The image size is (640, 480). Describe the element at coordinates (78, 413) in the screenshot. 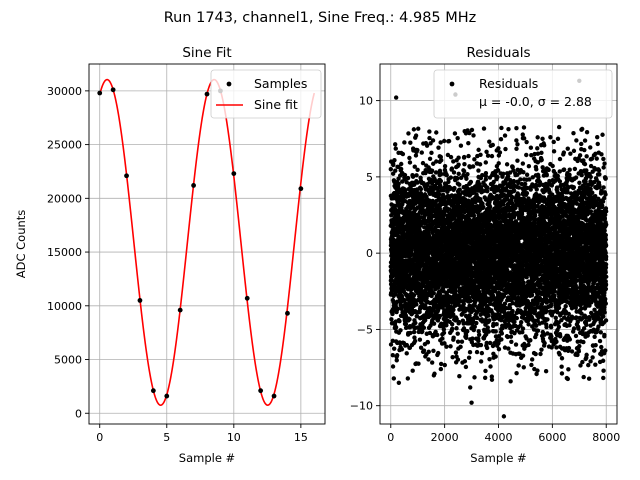

I see `sine-fit-y-tick-label: 0` at that location.